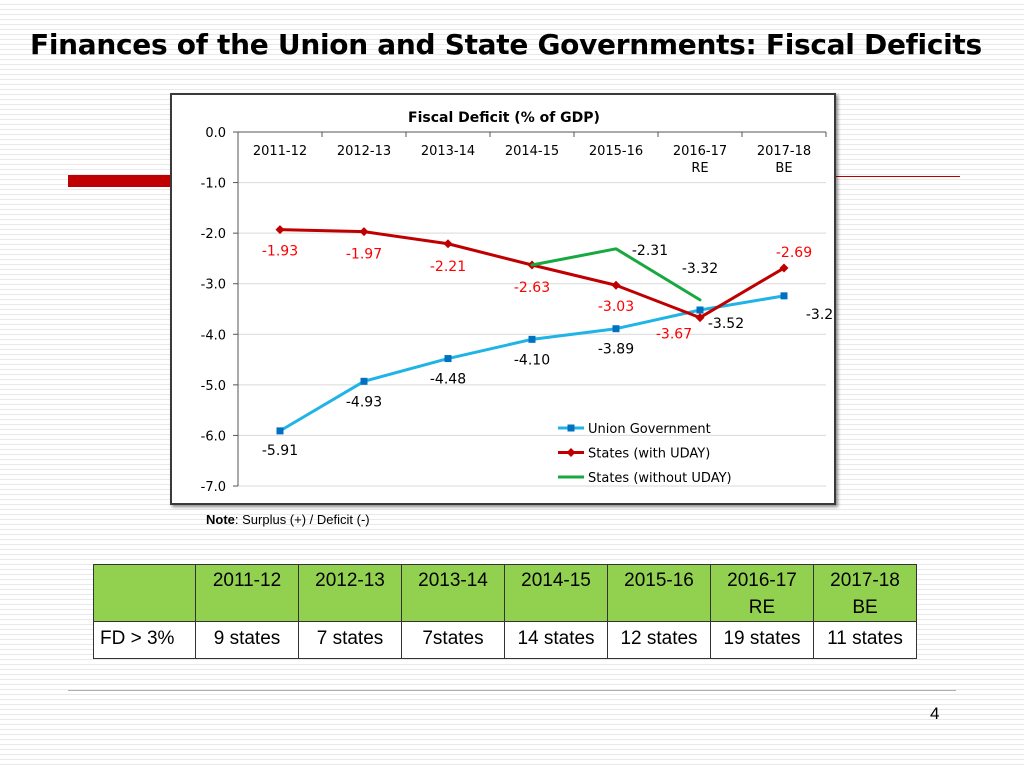 The height and width of the screenshot is (768, 1024). Describe the element at coordinates (213, 386) in the screenshot. I see `y-tick-label: -5.0` at that location.